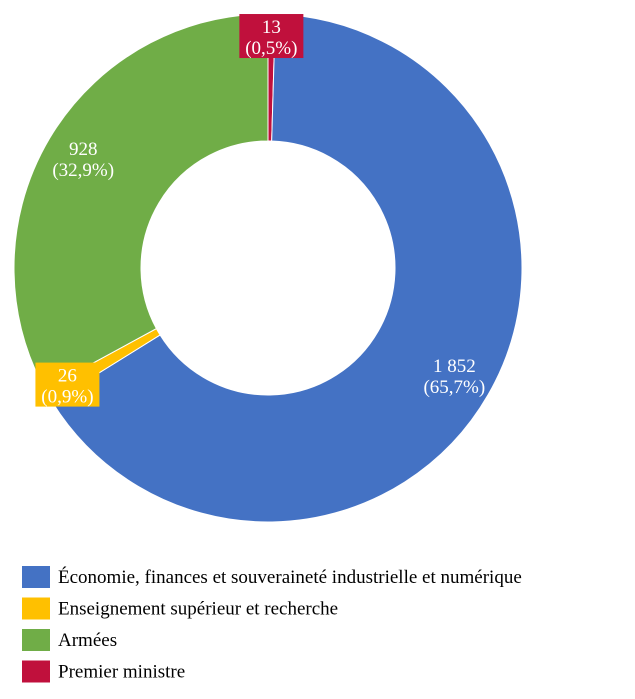  I want to click on data-label: 13 (0,5%), so click(271, 38).